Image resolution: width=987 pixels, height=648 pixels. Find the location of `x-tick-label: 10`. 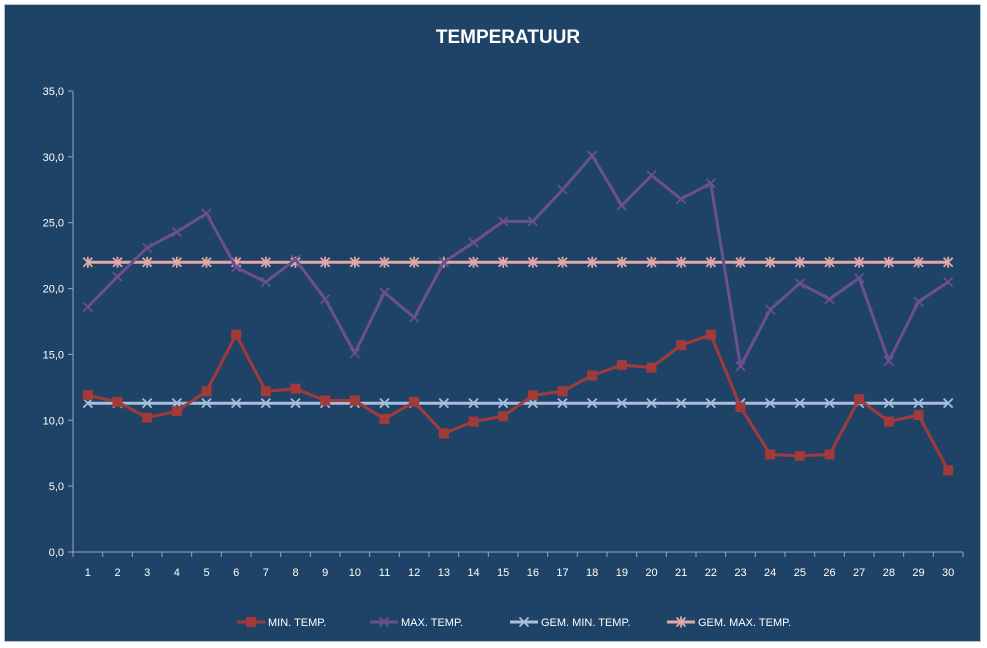

x-tick-label: 10 is located at coordinates (355, 573).